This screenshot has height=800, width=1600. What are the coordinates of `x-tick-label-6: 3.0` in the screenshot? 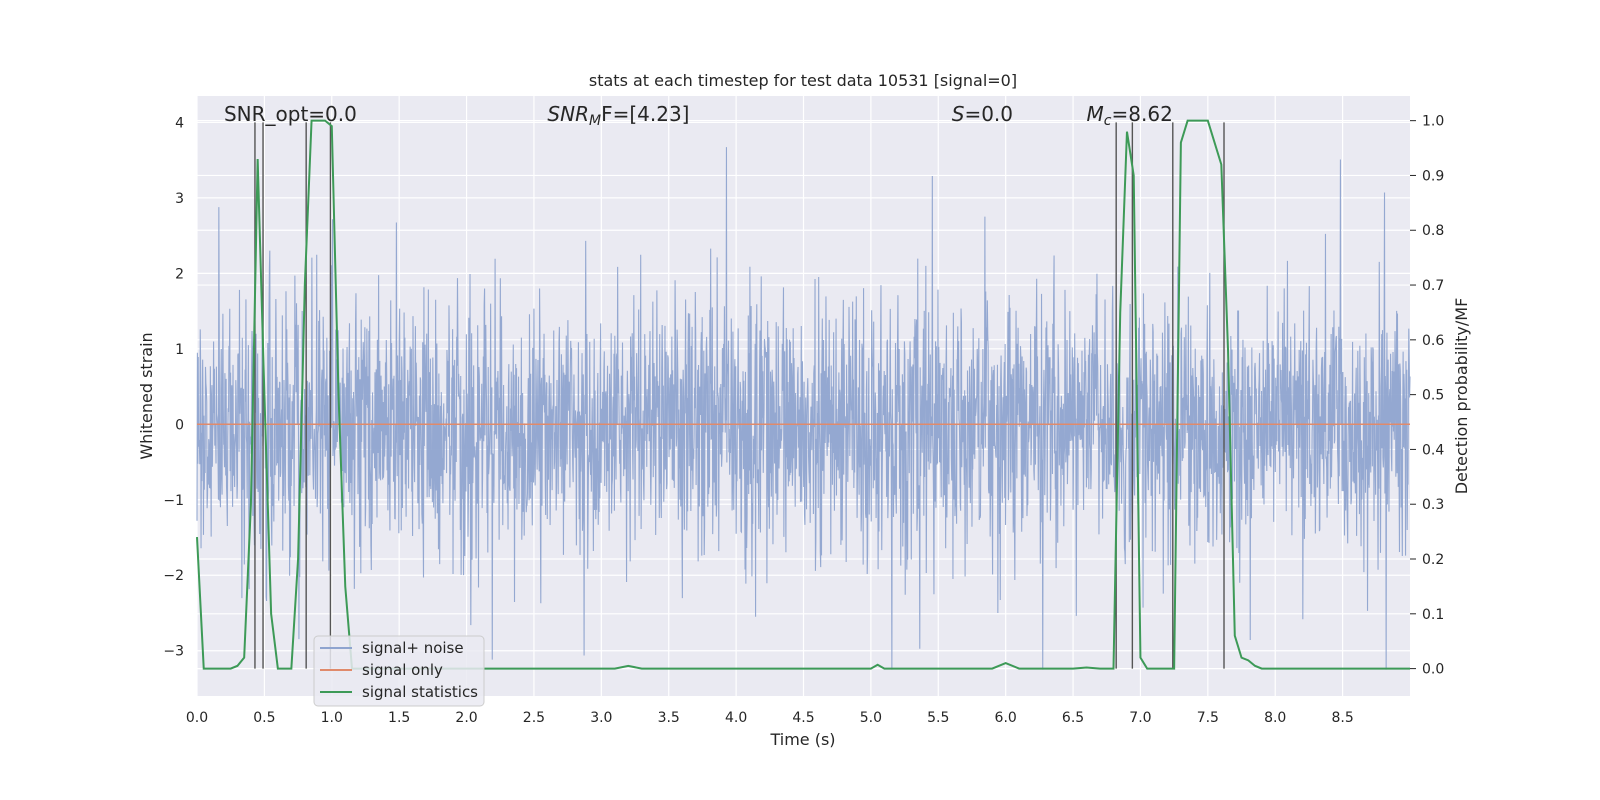 It's located at (601, 718).